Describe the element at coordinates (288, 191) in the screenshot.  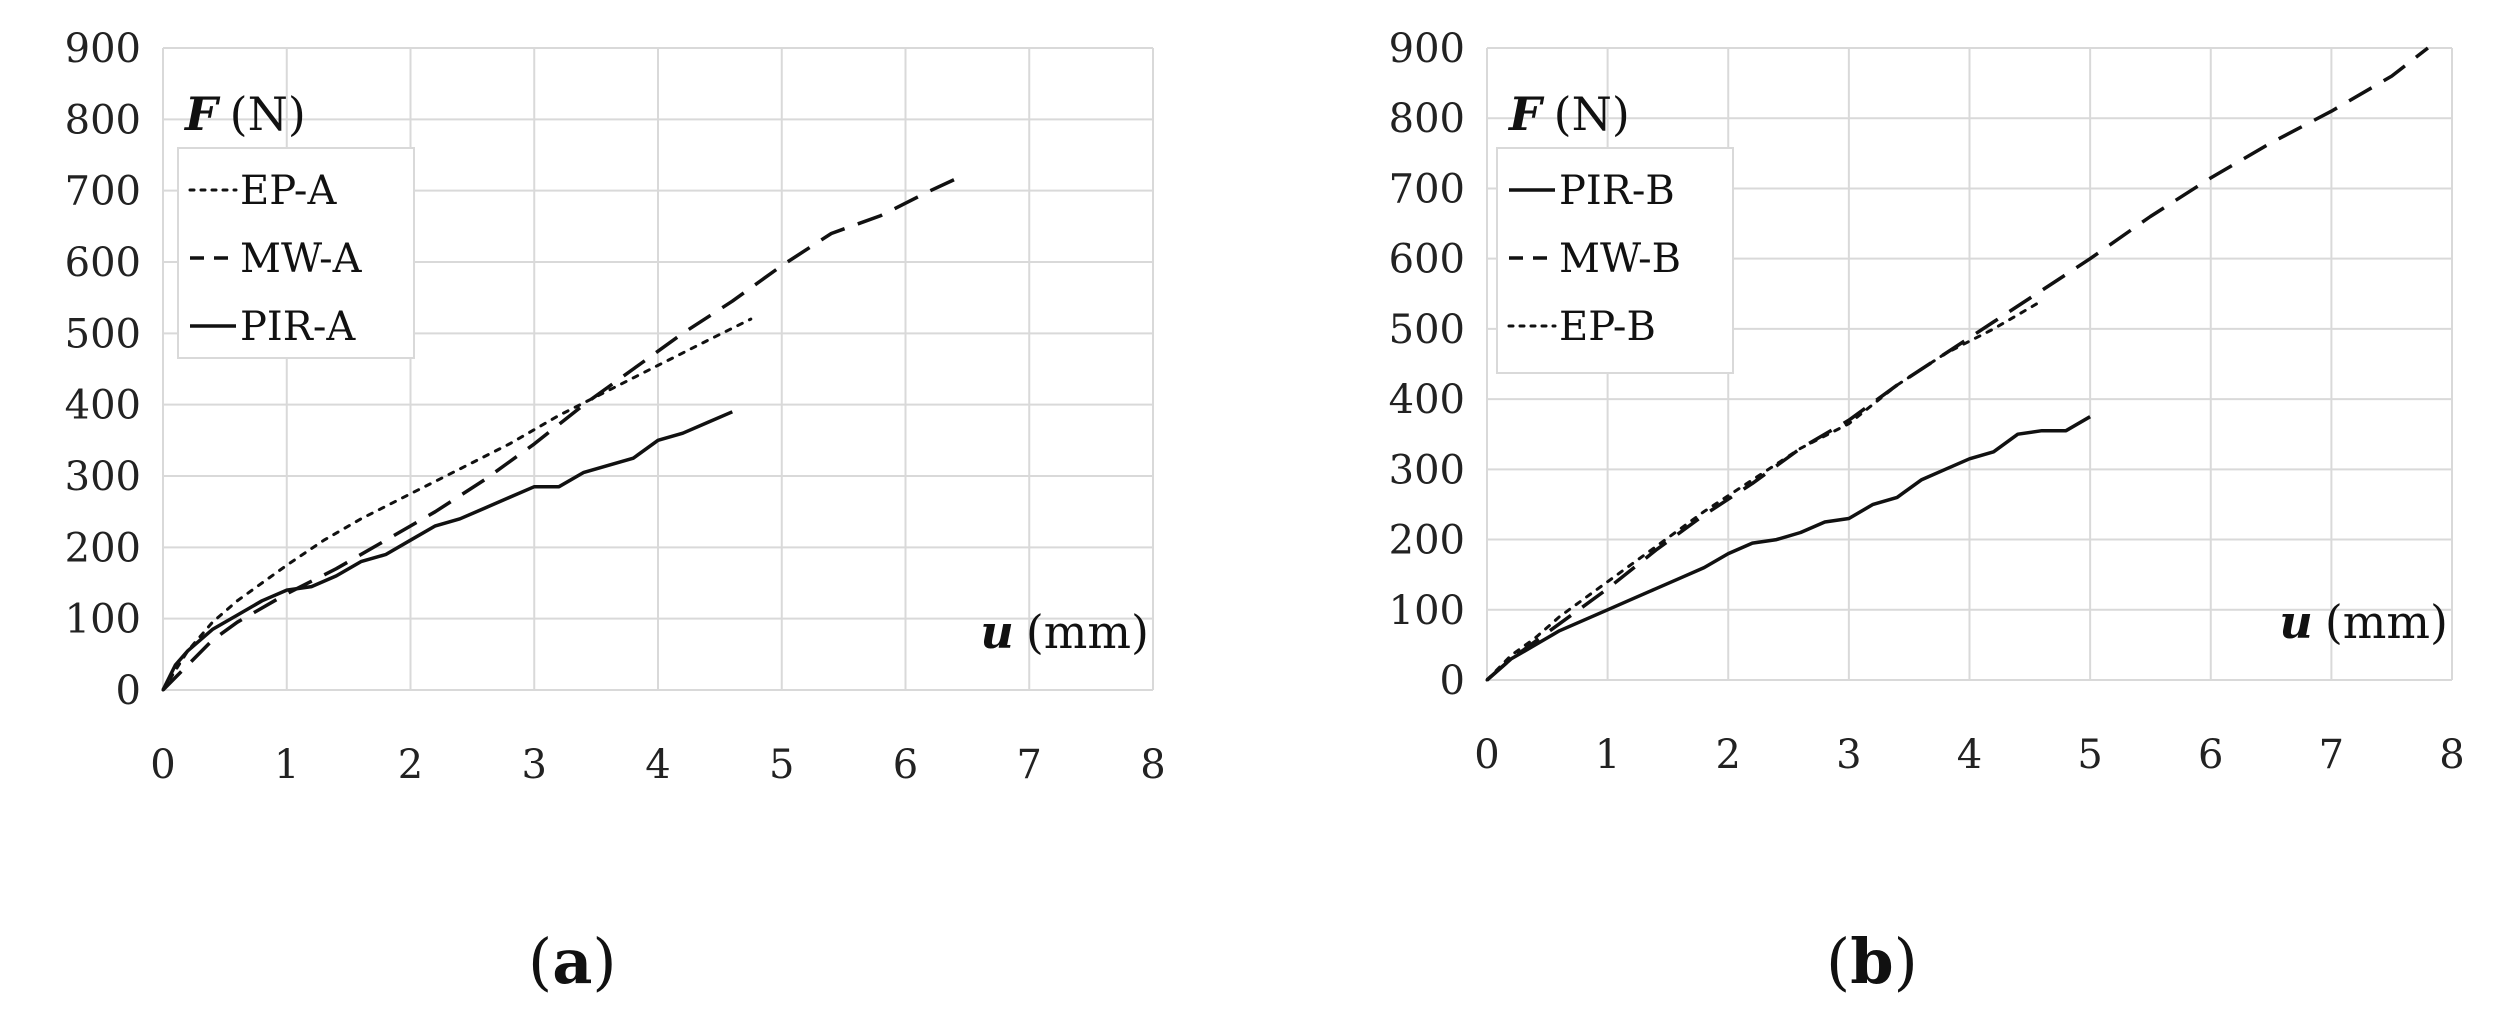
I see `legend-label-ep-a: EP-A` at that location.